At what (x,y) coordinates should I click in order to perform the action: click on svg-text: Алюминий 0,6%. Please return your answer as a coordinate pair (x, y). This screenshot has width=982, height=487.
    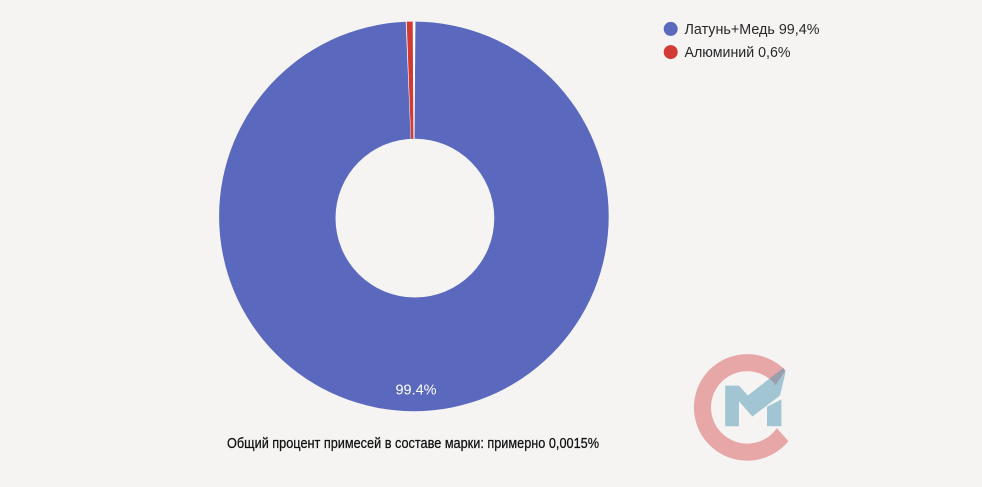
    Looking at the image, I should click on (738, 53).